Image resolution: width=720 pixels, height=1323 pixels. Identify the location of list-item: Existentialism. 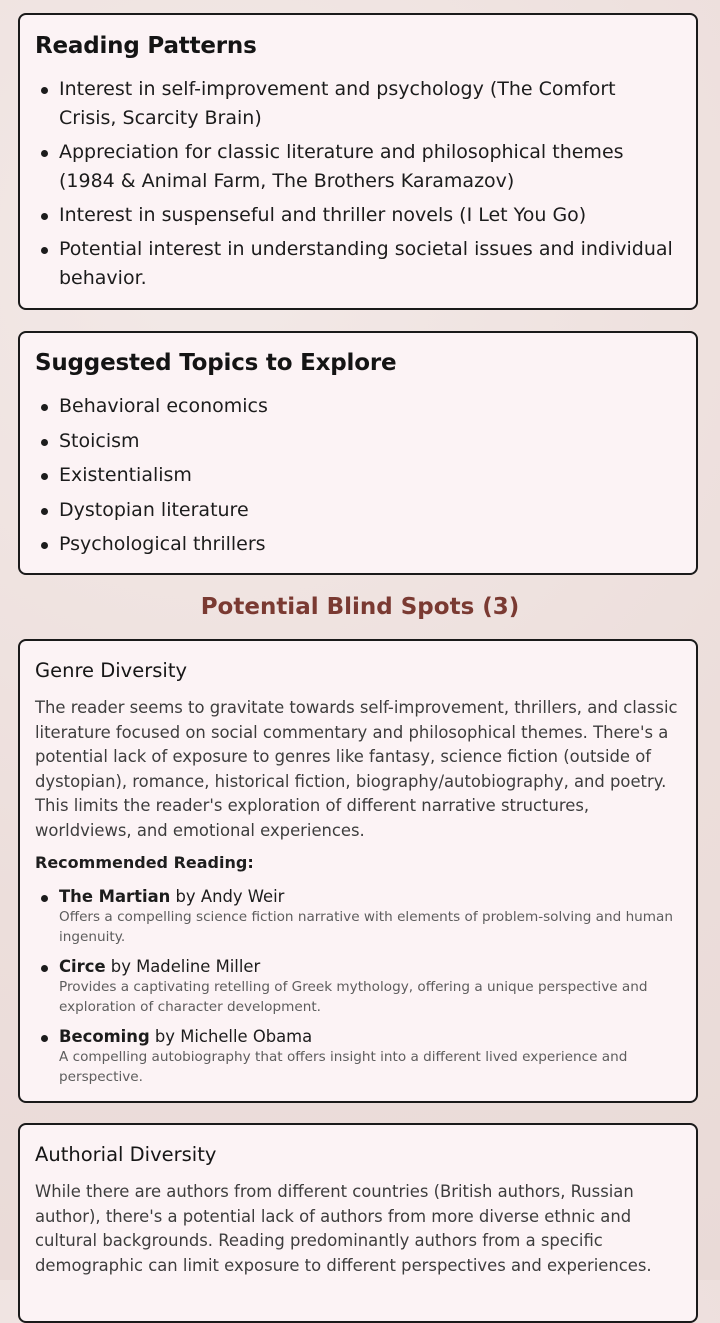
(355, 475).